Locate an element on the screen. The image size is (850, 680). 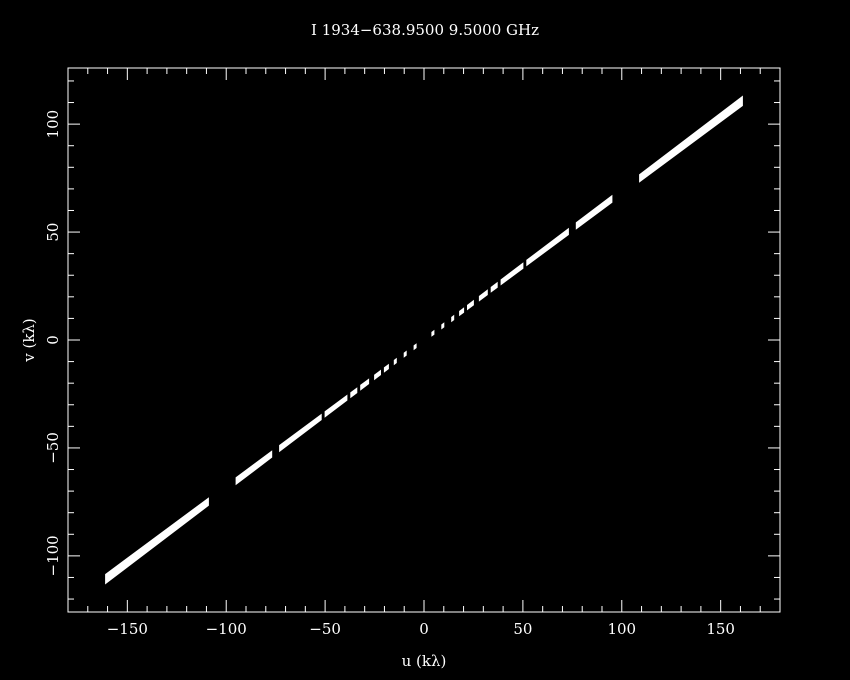
x-tick-label: 100 is located at coordinates (621, 629).